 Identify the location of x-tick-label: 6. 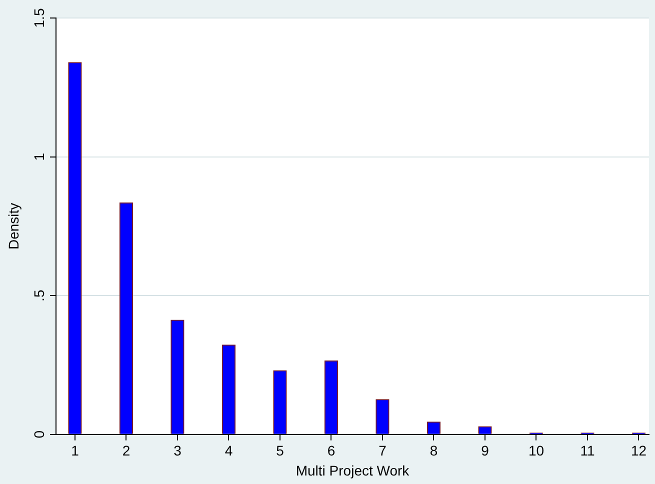
(331, 450).